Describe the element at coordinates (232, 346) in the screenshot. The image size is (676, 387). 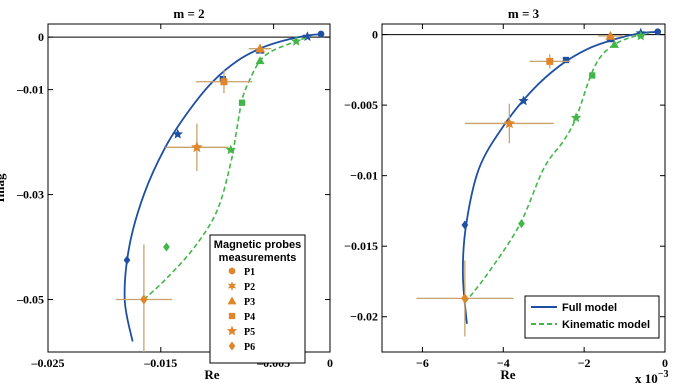
I see `legend-marker-p6` at that location.